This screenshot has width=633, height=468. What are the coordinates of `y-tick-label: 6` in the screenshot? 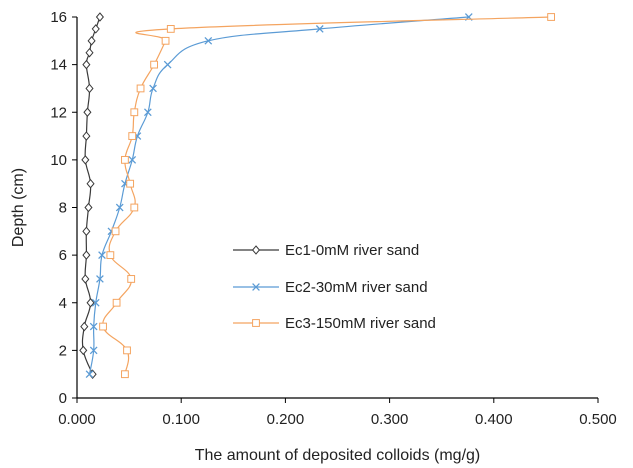 It's located at (63, 255).